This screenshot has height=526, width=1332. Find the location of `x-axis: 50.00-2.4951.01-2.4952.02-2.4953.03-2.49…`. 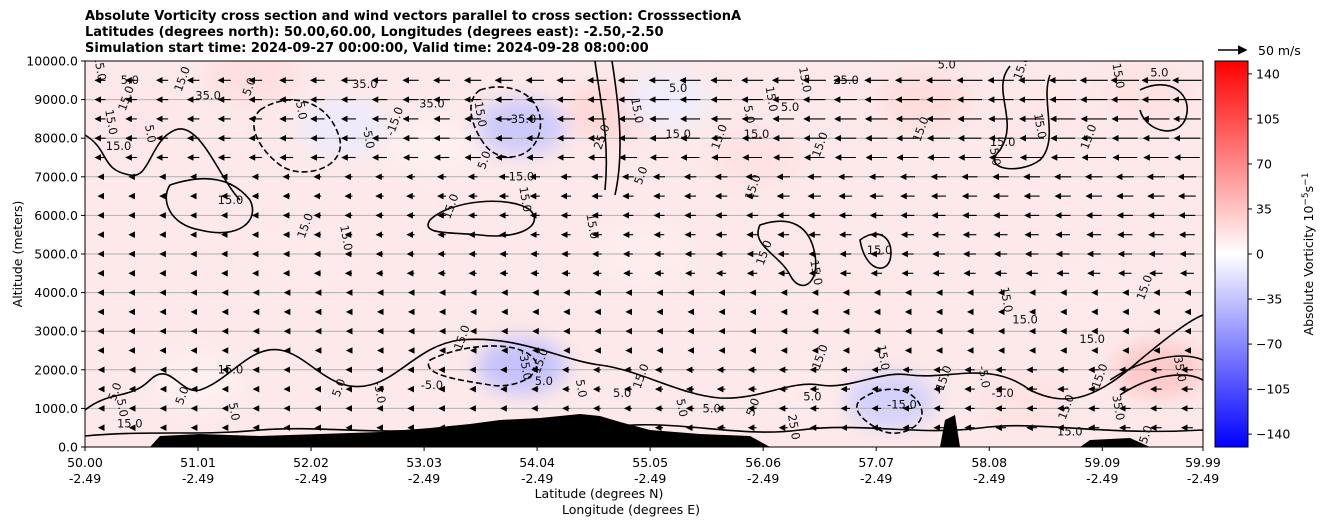

x-axis: 50.00-2.4951.01-2.4952.02-2.4953.03-2.49… is located at coordinates (644, 466).